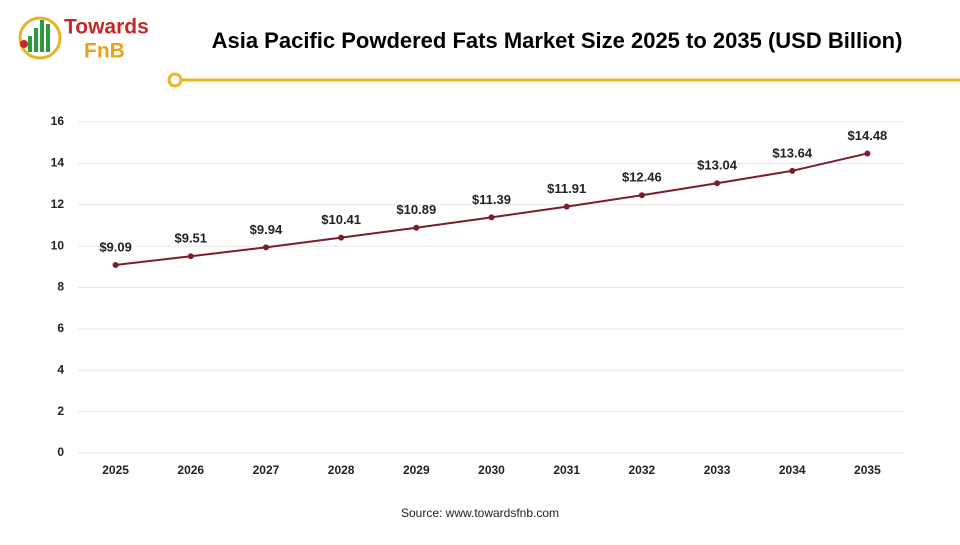  Describe the element at coordinates (190, 238) in the screenshot. I see `value-label: $9.51` at that location.